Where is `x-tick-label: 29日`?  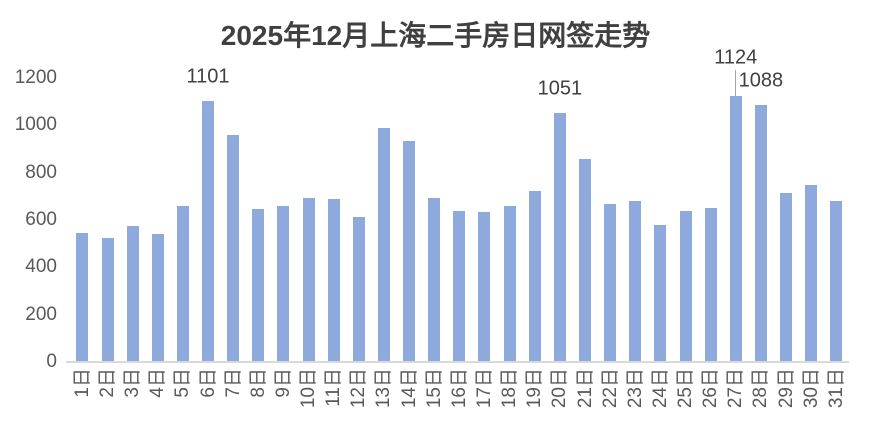
x-tick-label: 29日 is located at coordinates (786, 388).